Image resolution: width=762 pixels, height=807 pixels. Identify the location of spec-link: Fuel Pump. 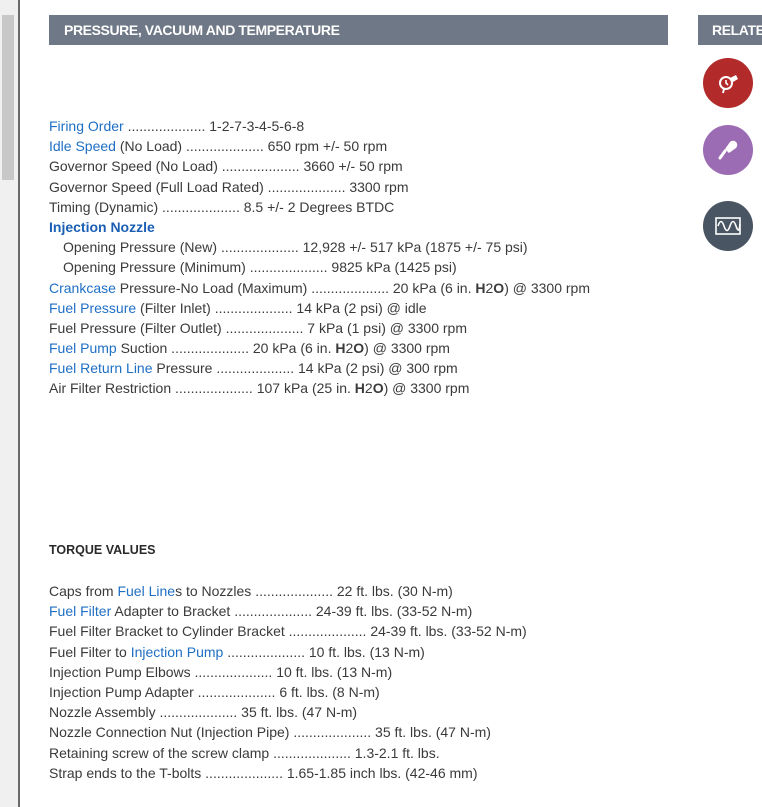
(83, 348).